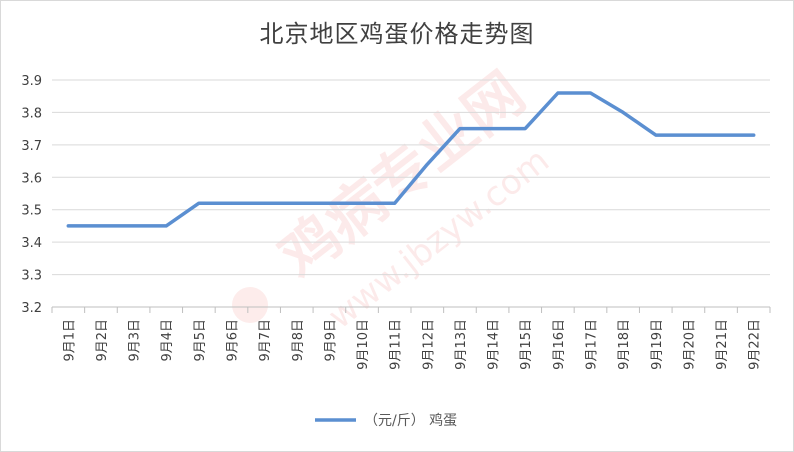  Describe the element at coordinates (31, 308) in the screenshot. I see `y-tick-label: 3.2` at that location.